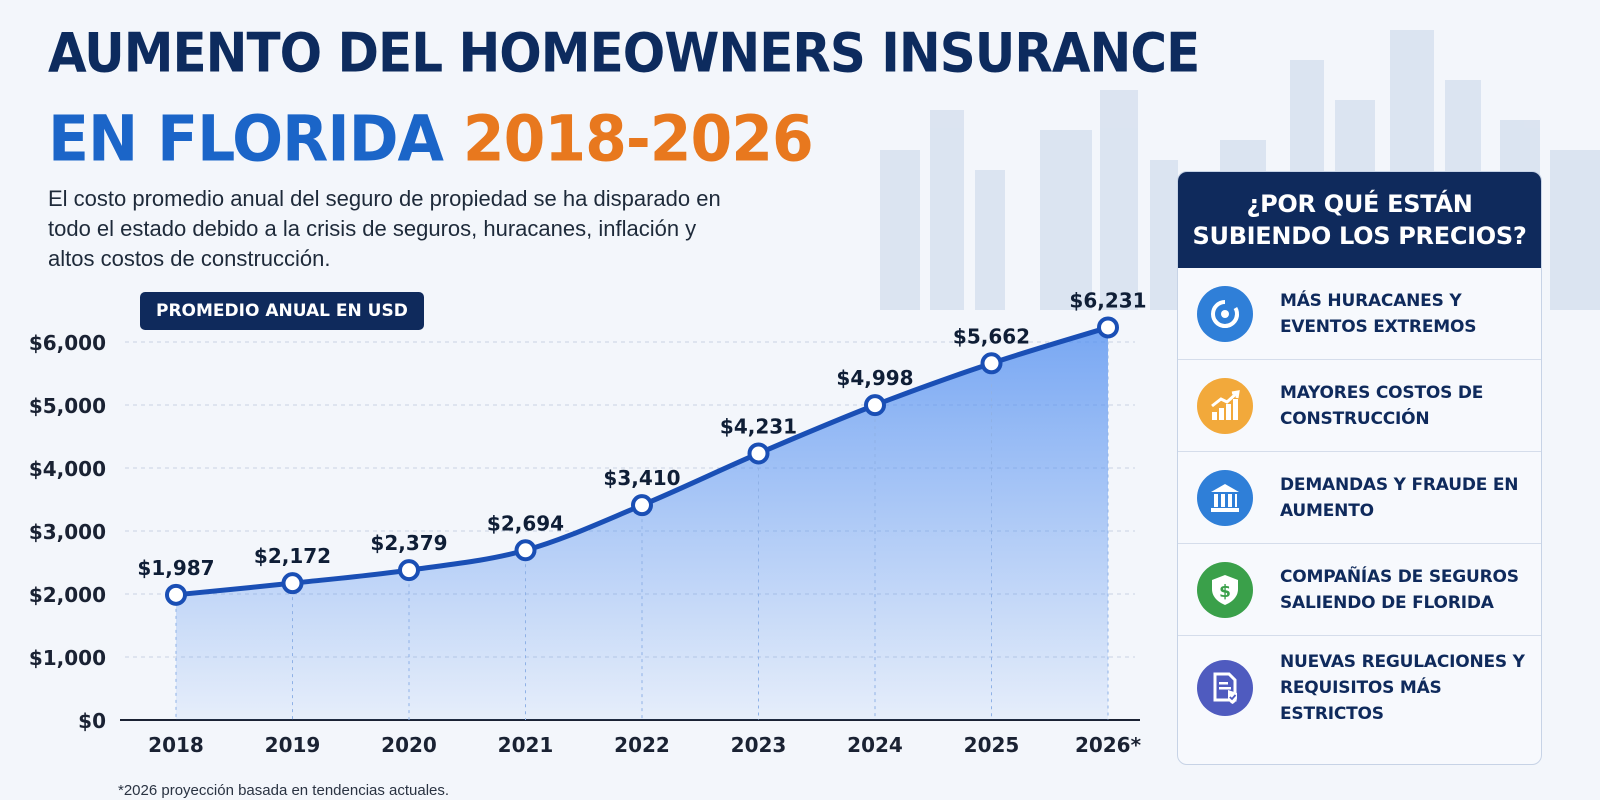 Image resolution: width=1600 pixels, height=800 pixels. What do you see at coordinates (1399, 497) in the screenshot?
I see `reason-text: DEMANDAS Y FRAUDE EN AUMENTO` at bounding box center [1399, 497].